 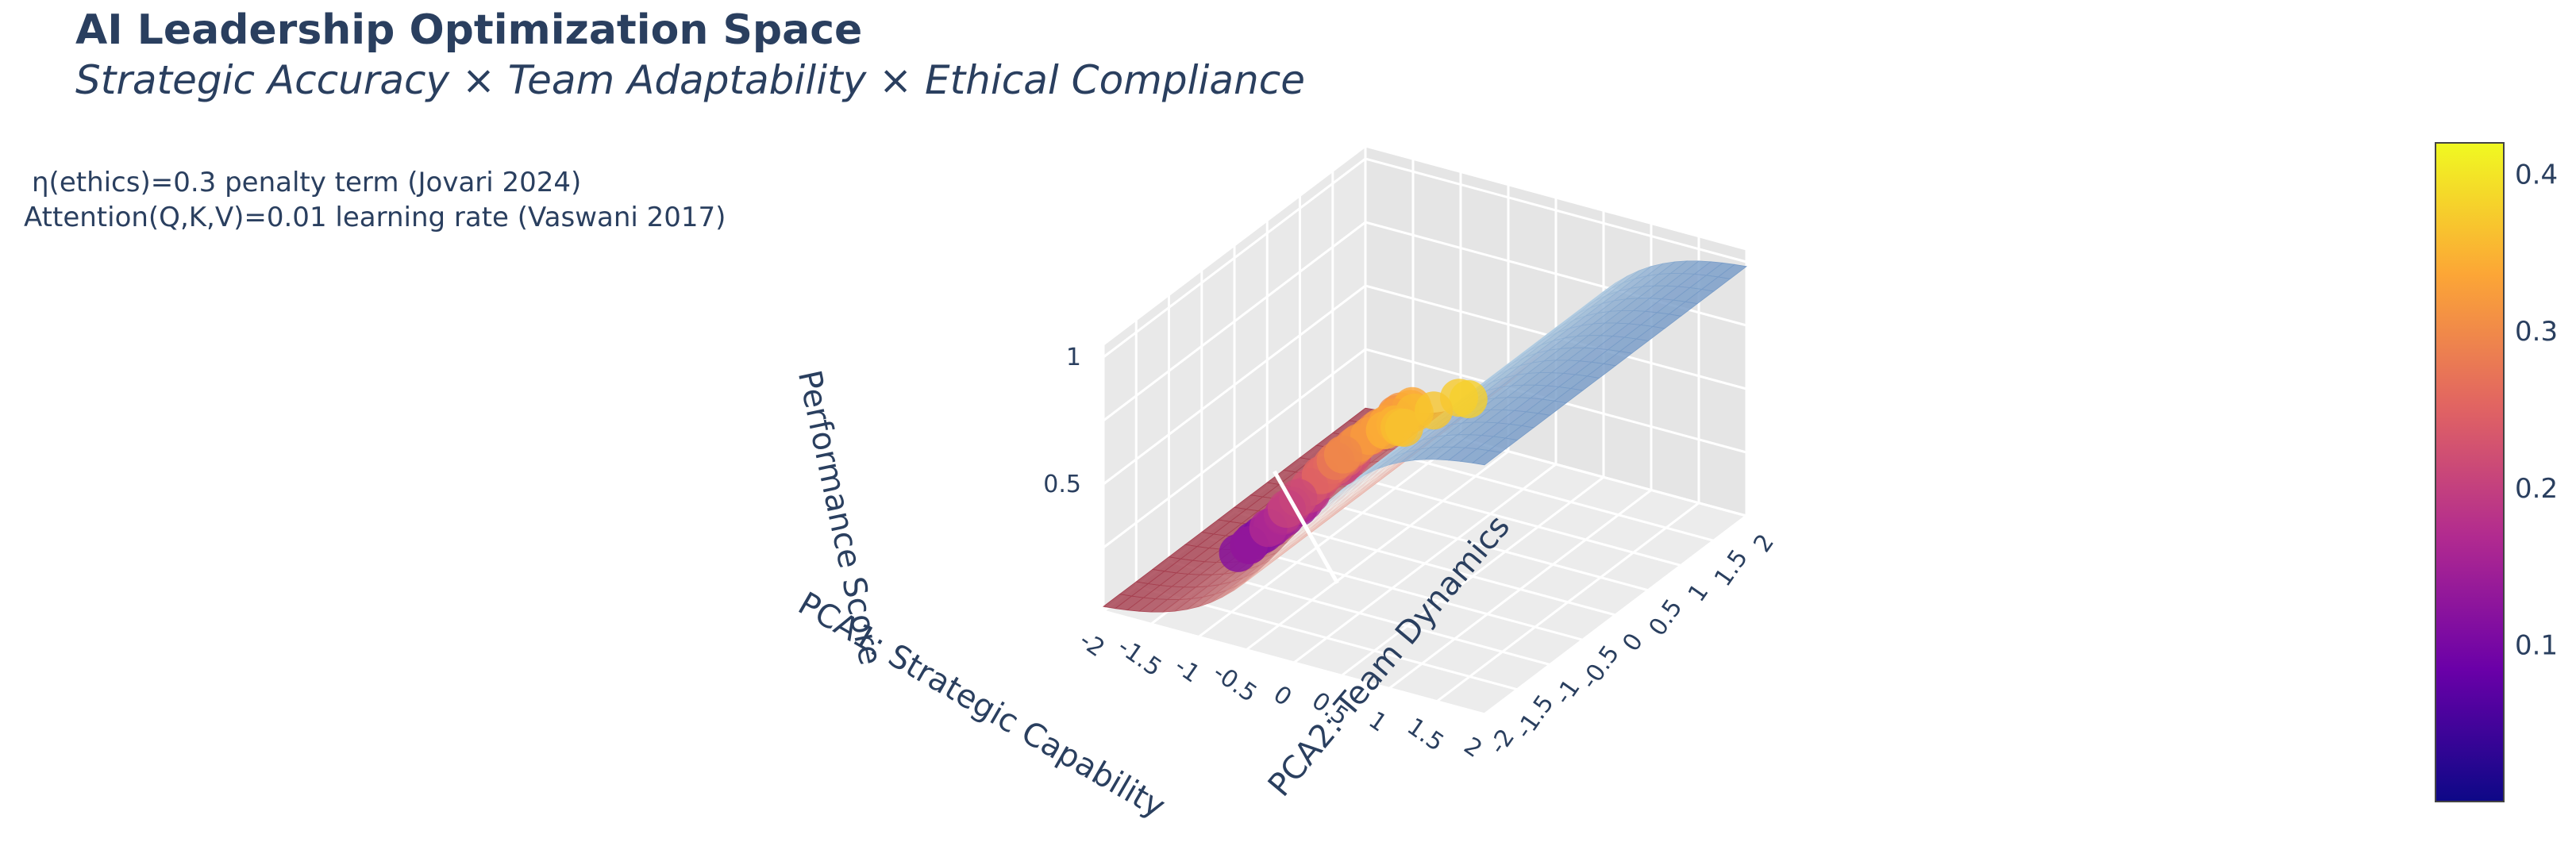 I want to click on colorbar-gradient, so click(x=2470, y=472).